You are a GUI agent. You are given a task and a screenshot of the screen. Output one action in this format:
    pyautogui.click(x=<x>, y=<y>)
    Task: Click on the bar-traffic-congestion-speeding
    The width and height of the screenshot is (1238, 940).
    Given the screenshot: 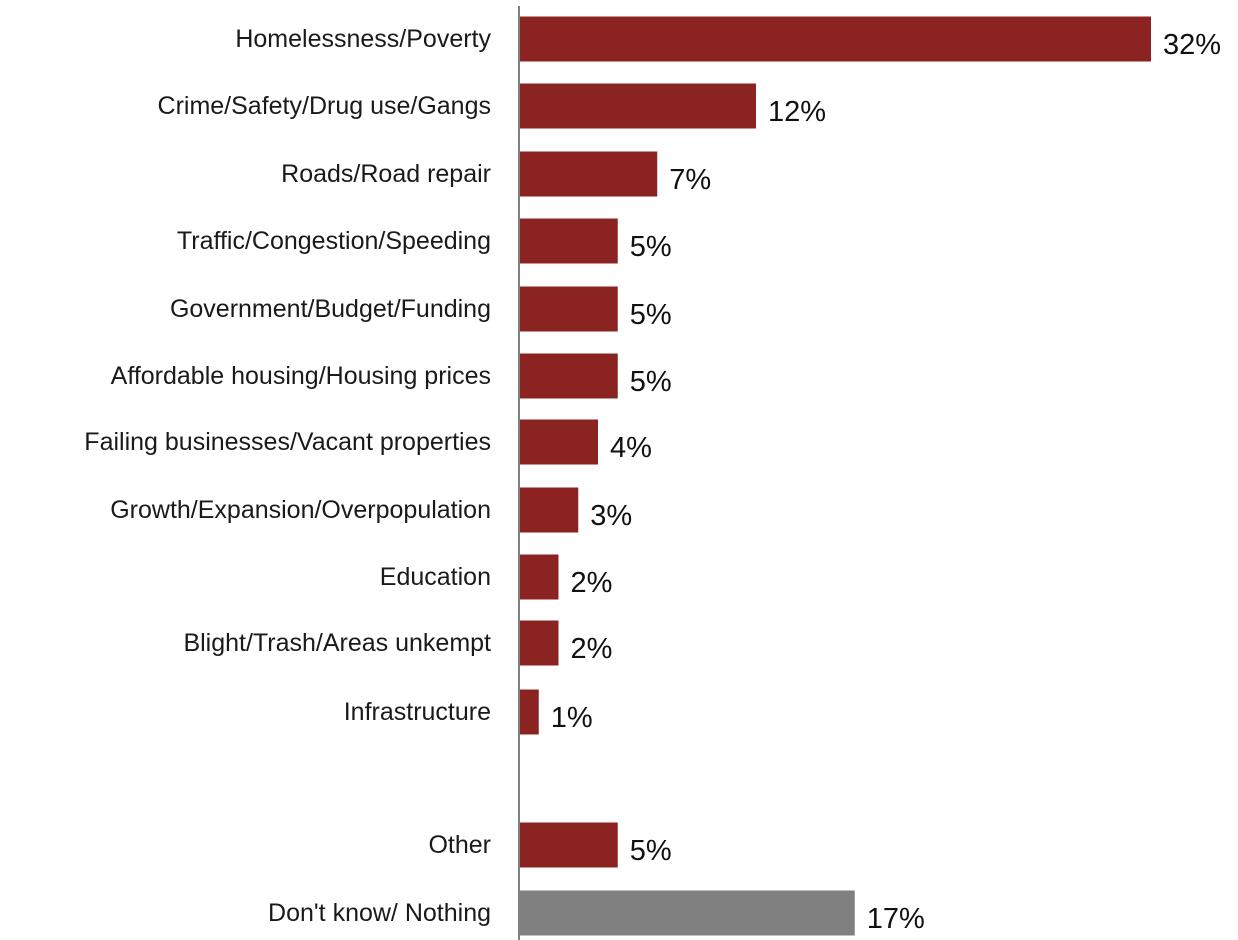 What is the action you would take?
    pyautogui.click(x=568, y=241)
    